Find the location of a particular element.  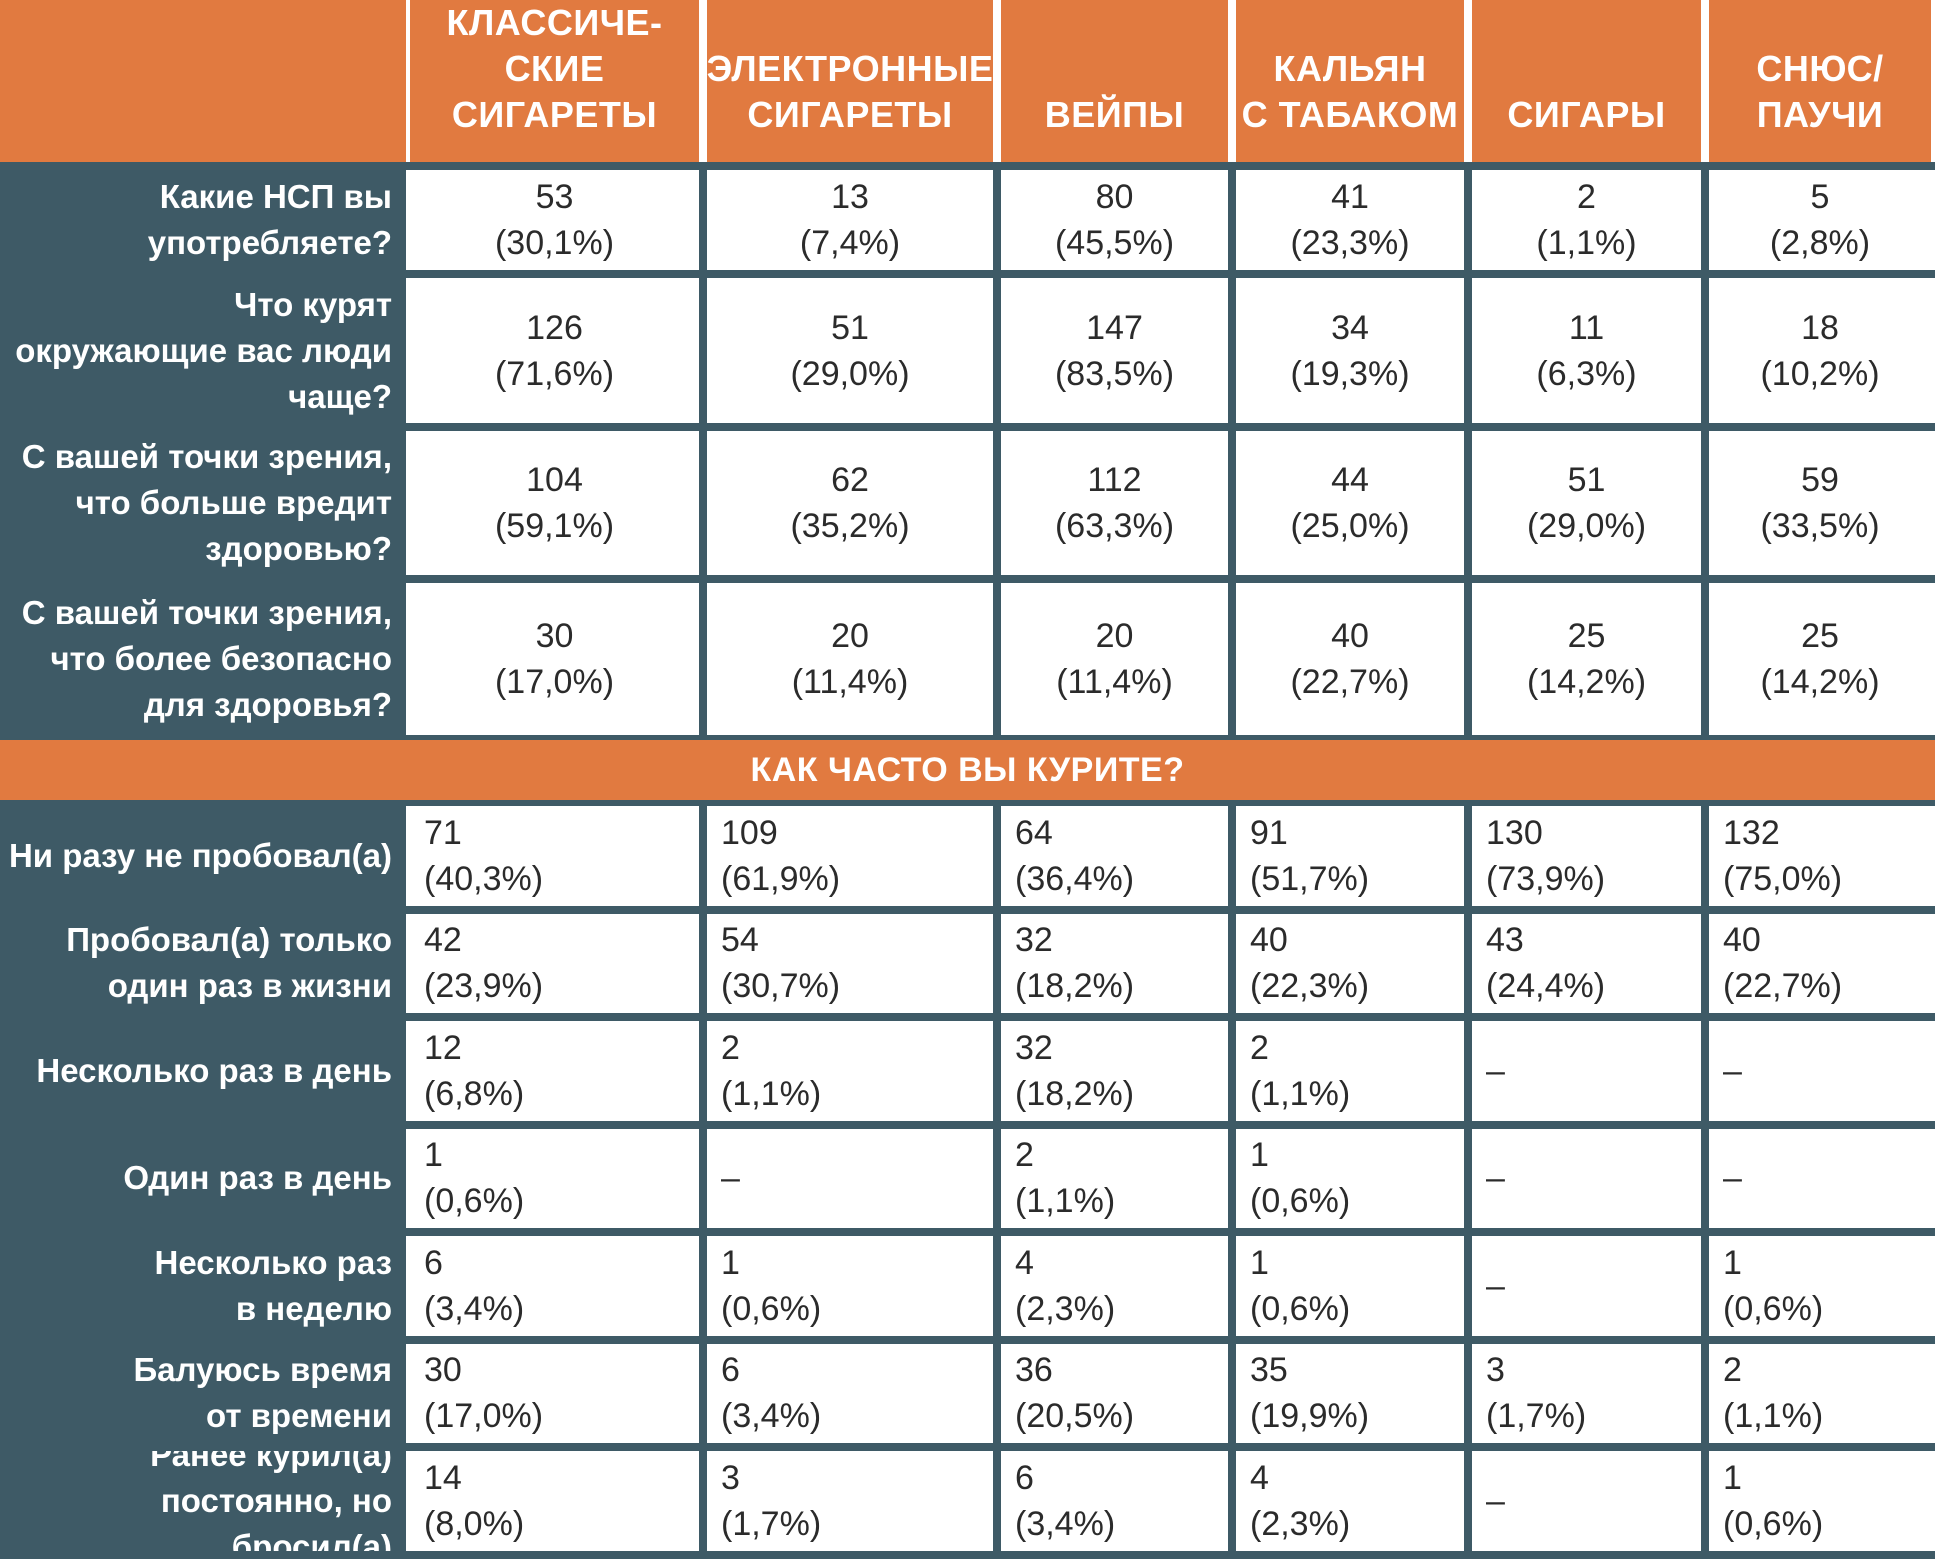

table-cell-text: 34 (19,3%) is located at coordinates (1350, 350).